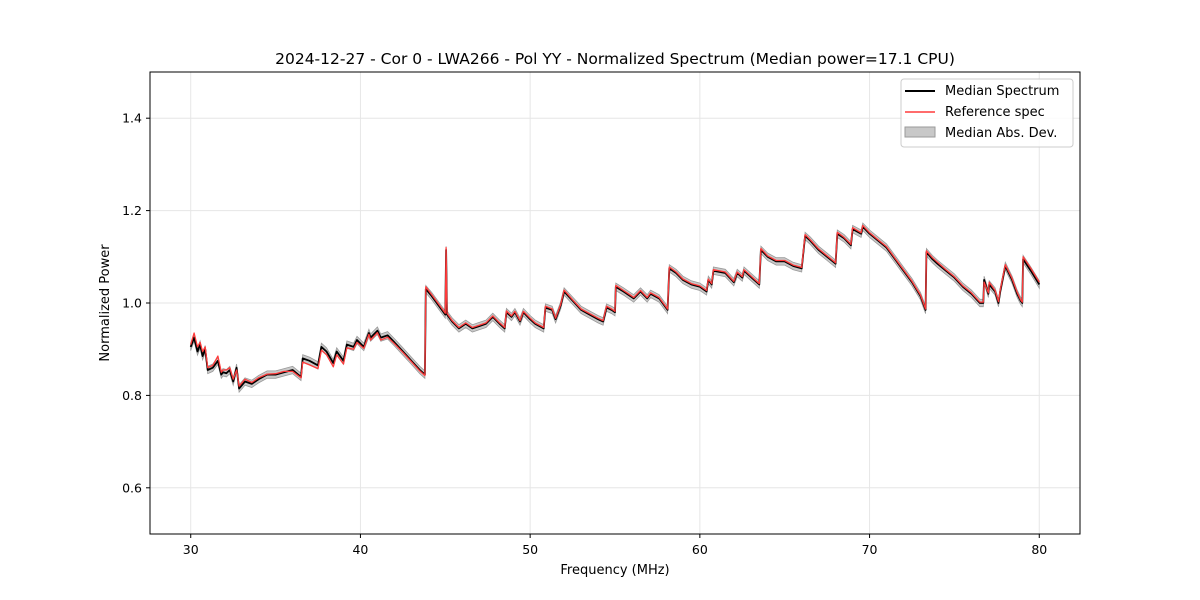 This screenshot has height=600, width=1200. I want to click on x-tick-label: 70, so click(870, 549).